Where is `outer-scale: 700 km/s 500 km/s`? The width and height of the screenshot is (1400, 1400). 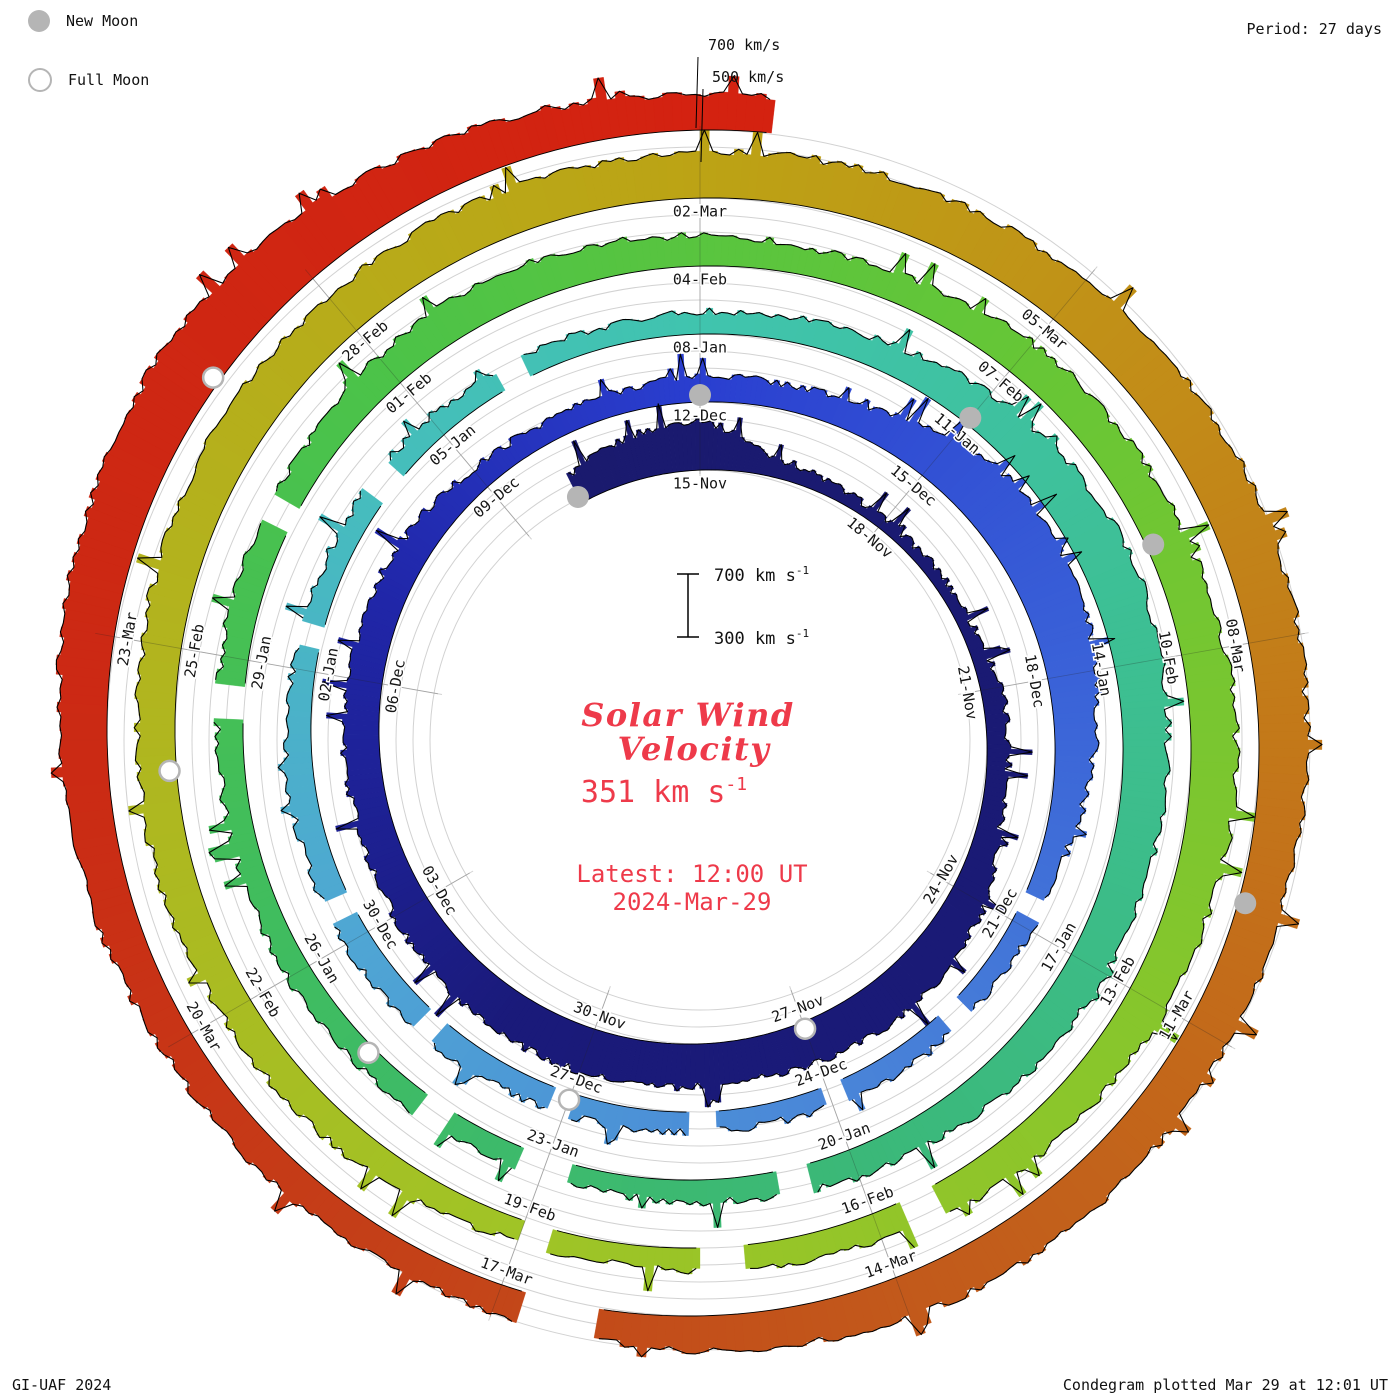 outer-scale: 700 km/s 500 km/s is located at coordinates (739, 99).